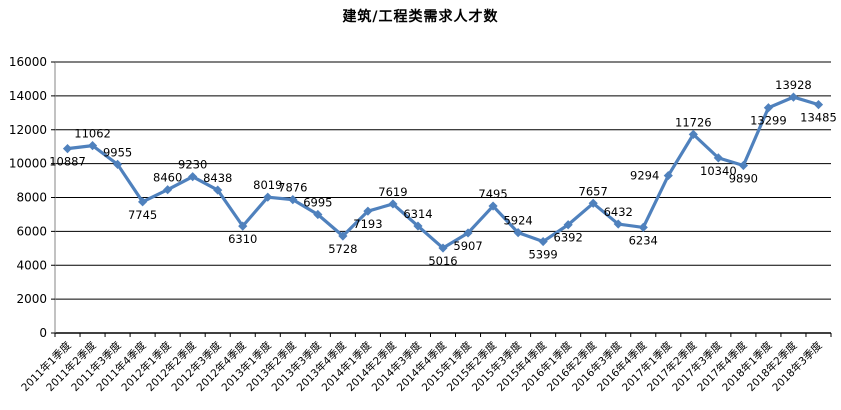 Image resolution: width=841 pixels, height=410 pixels. What do you see at coordinates (217, 178) in the screenshot?
I see `data-point-label: 8438` at bounding box center [217, 178].